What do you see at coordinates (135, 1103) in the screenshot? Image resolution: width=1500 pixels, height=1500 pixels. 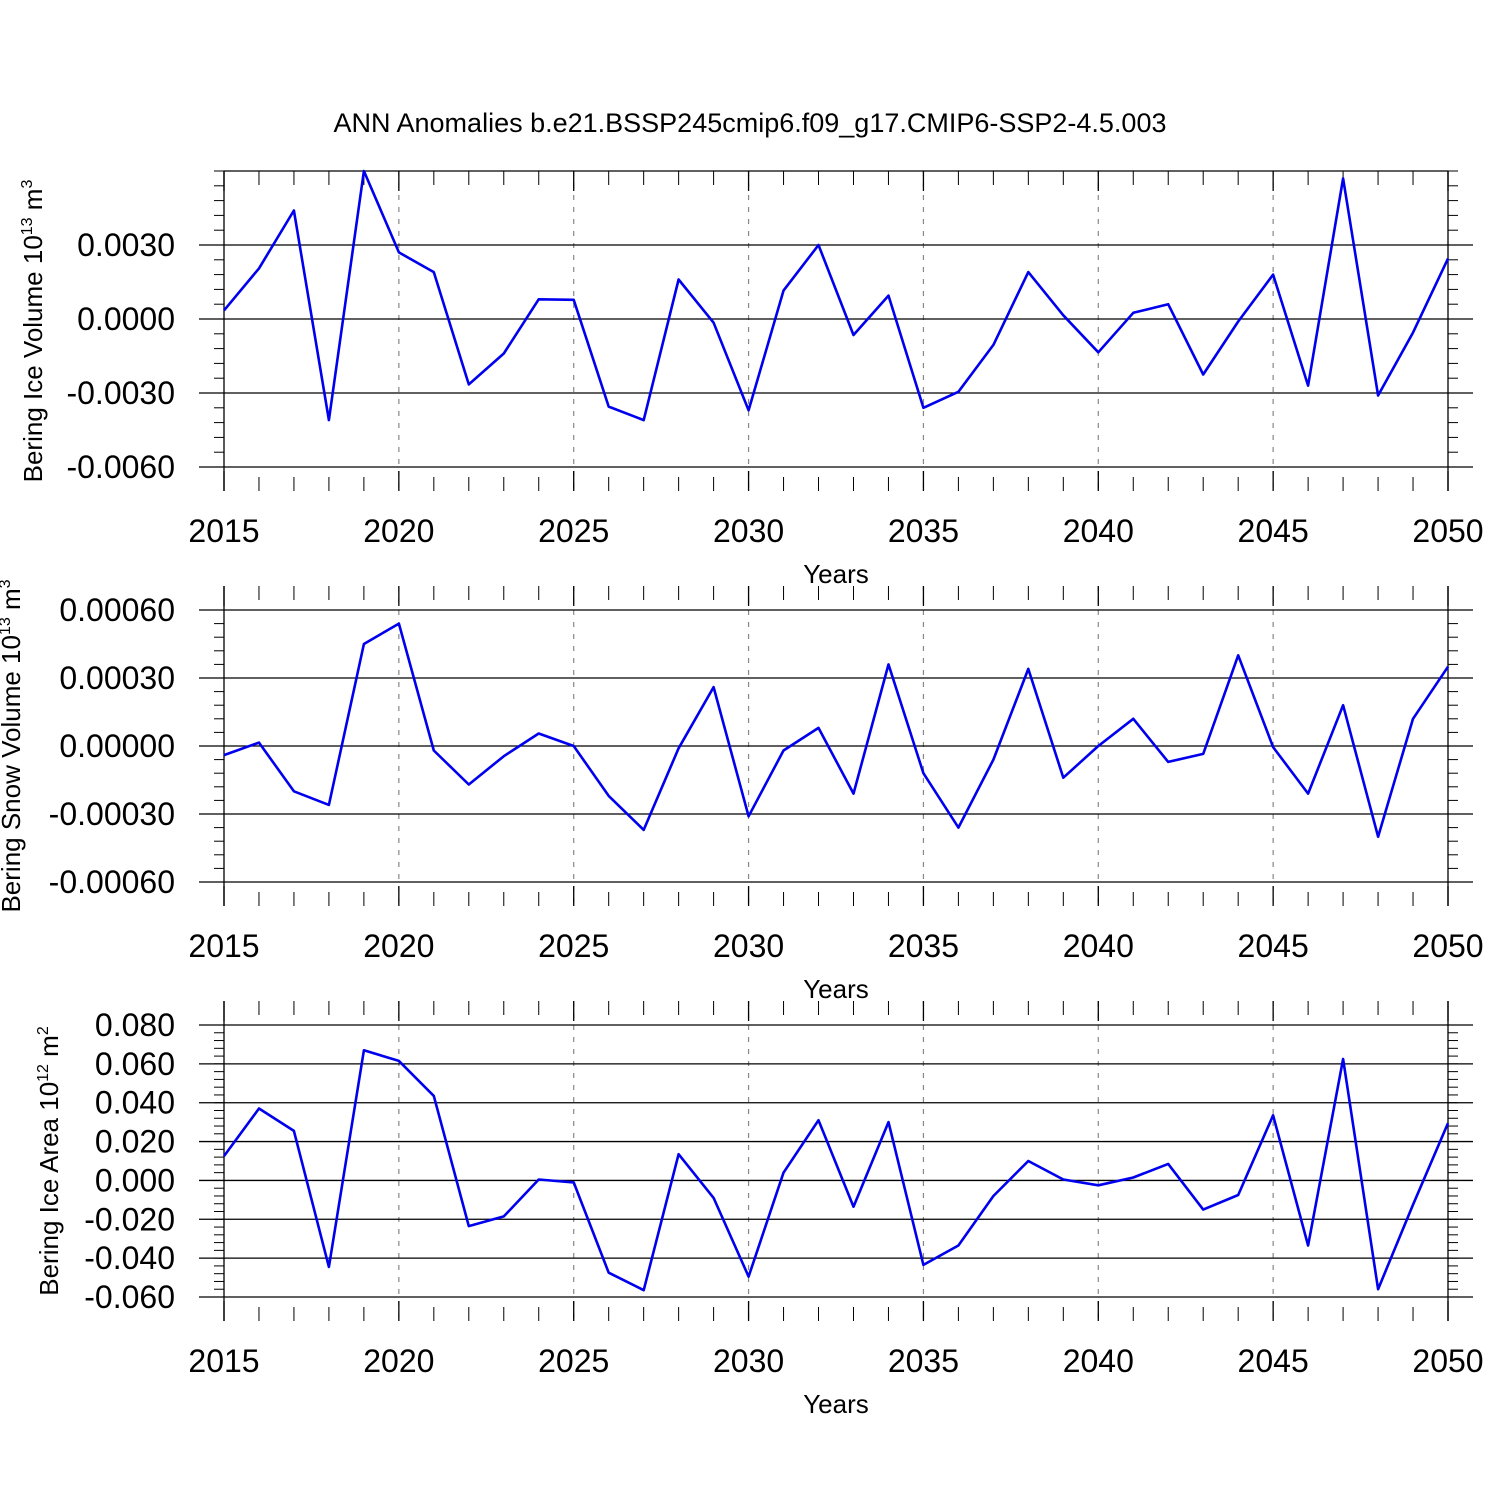 I see `y-tick-label: 0.040` at bounding box center [135, 1103].